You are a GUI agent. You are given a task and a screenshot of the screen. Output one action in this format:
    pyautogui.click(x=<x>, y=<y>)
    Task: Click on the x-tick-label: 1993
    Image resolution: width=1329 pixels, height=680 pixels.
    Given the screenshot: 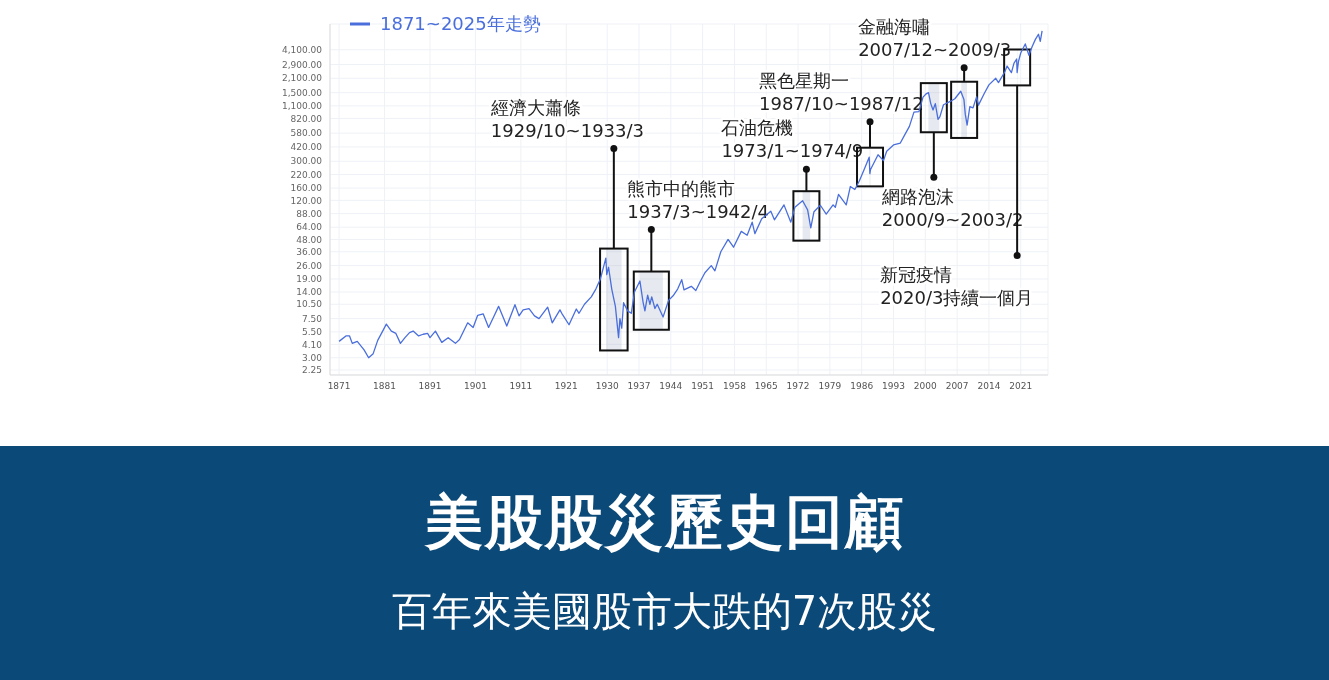 What is the action you would take?
    pyautogui.click(x=893, y=386)
    